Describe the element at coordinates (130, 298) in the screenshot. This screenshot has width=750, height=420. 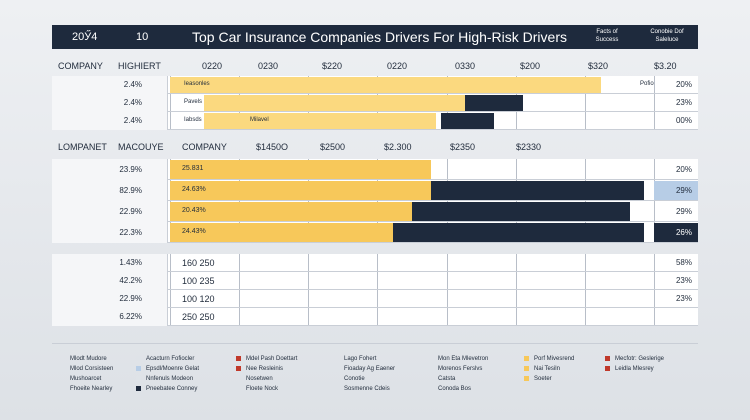
I see `row-percent: 22.9%` at that location.